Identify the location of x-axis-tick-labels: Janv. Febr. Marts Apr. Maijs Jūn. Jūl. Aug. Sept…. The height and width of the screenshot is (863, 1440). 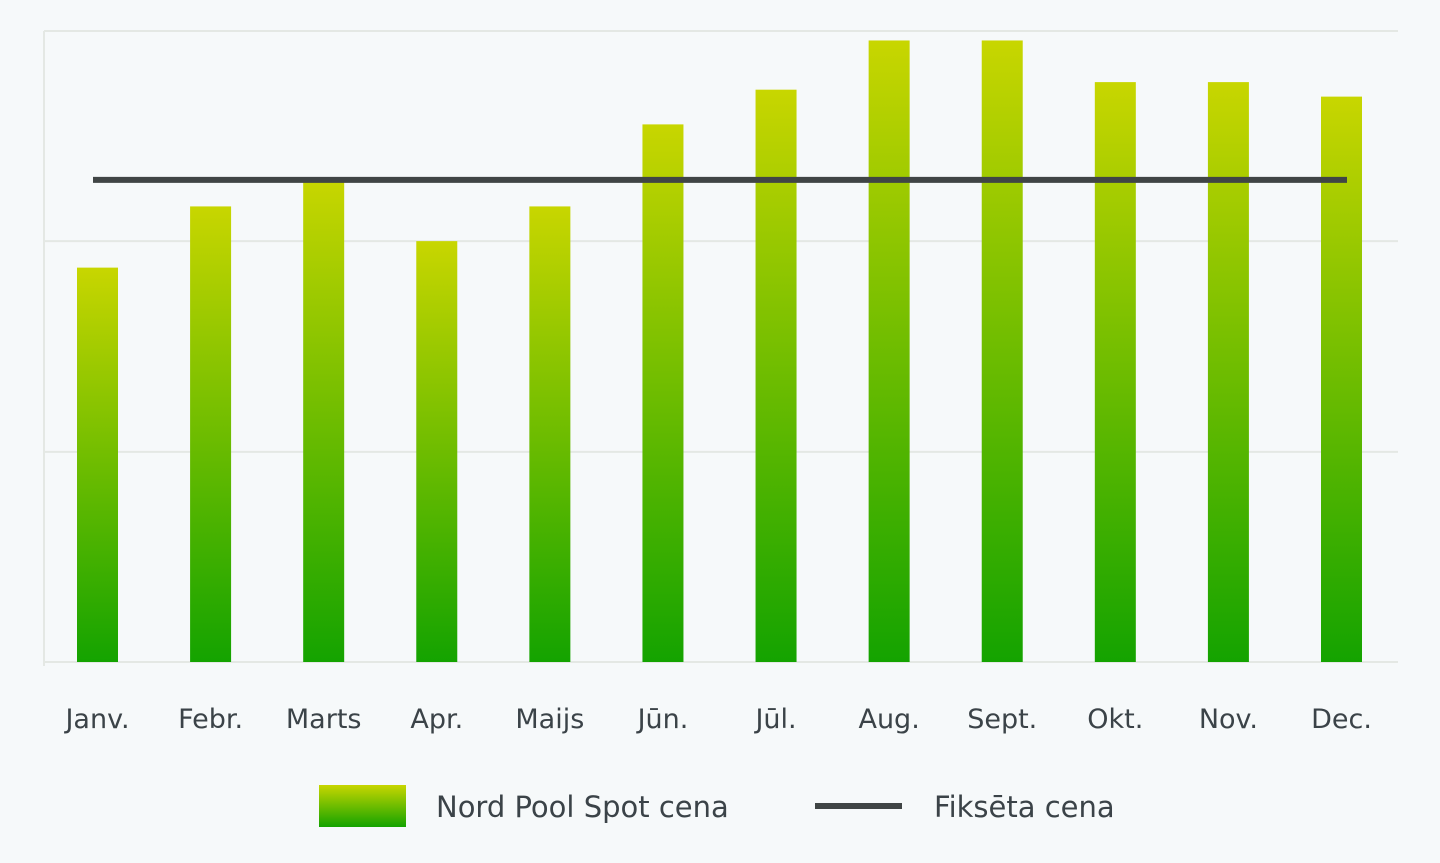
(717, 719).